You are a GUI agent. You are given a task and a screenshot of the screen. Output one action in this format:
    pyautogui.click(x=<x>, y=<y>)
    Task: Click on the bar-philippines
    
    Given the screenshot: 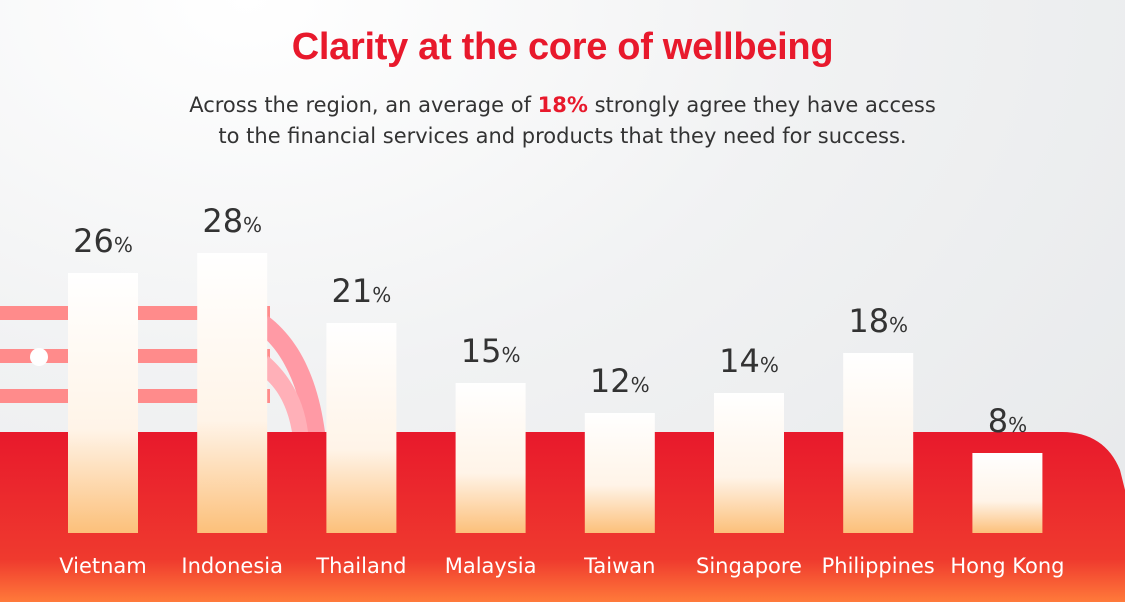 What is the action you would take?
    pyautogui.click(x=878, y=443)
    